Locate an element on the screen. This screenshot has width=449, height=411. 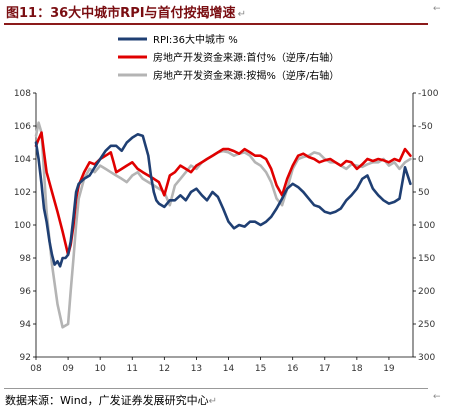
x-tick-label: 16 is located at coordinates (293, 369).